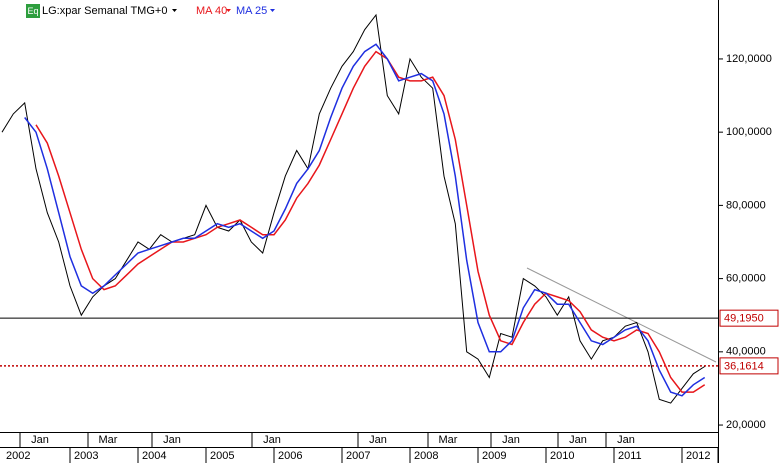 The height and width of the screenshot is (463, 781). Describe the element at coordinates (746, 425) in the screenshot. I see `y-tick-label: 20,0000` at that location.